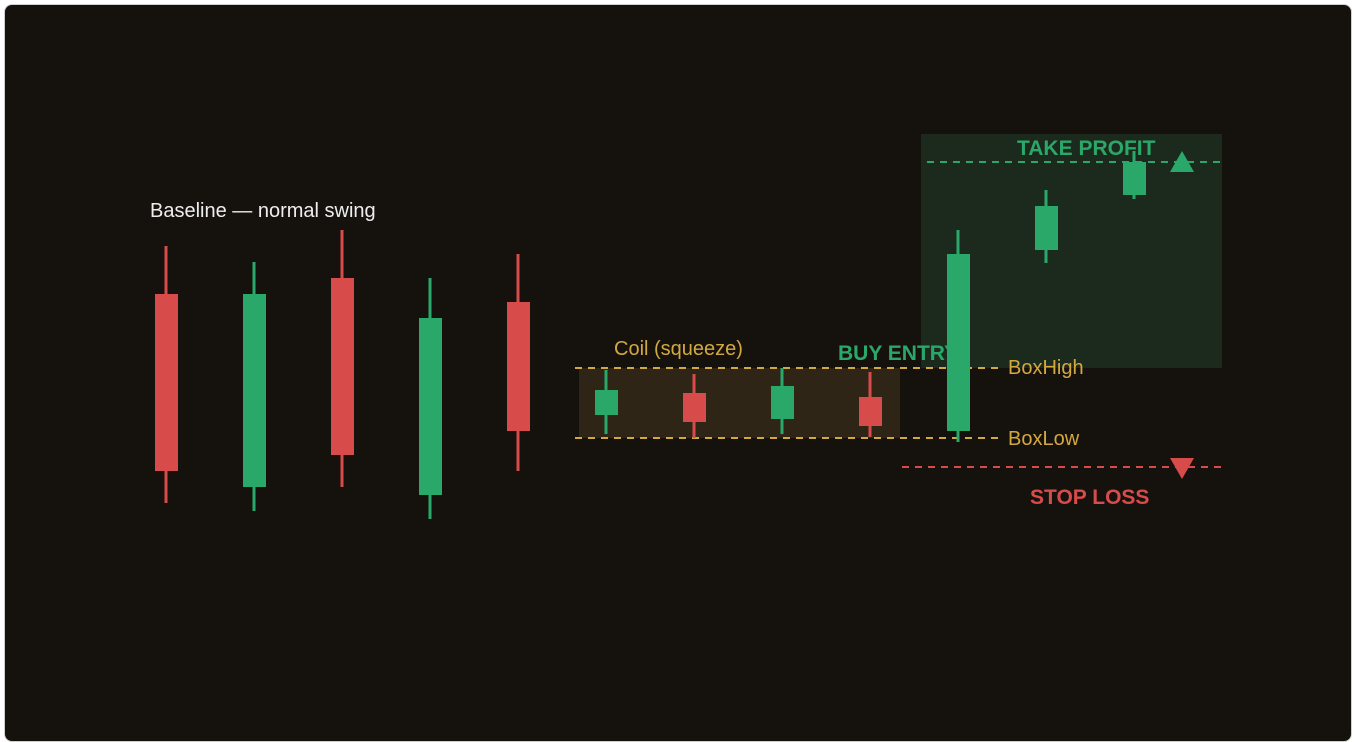  I want to click on take-profit-zone, so click(1071, 251).